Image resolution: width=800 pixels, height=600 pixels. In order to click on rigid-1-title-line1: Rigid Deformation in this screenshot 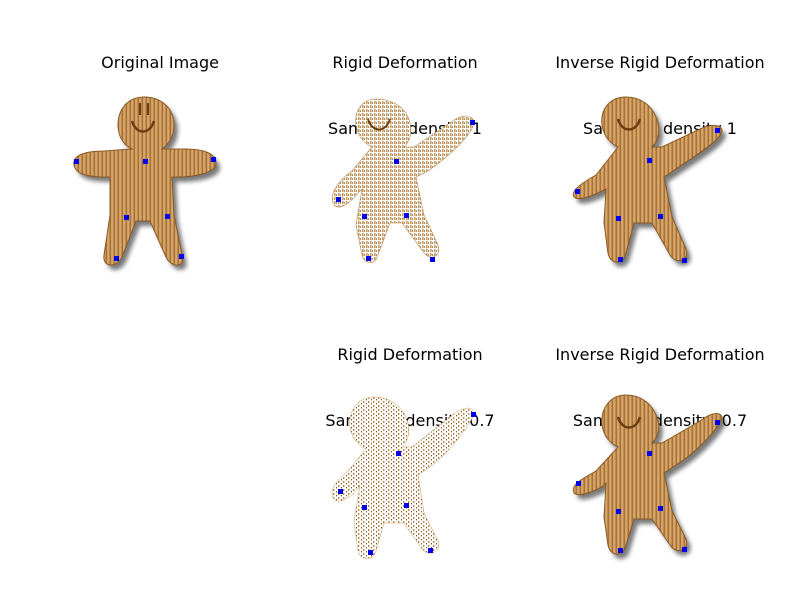, I will do `click(405, 62)`.